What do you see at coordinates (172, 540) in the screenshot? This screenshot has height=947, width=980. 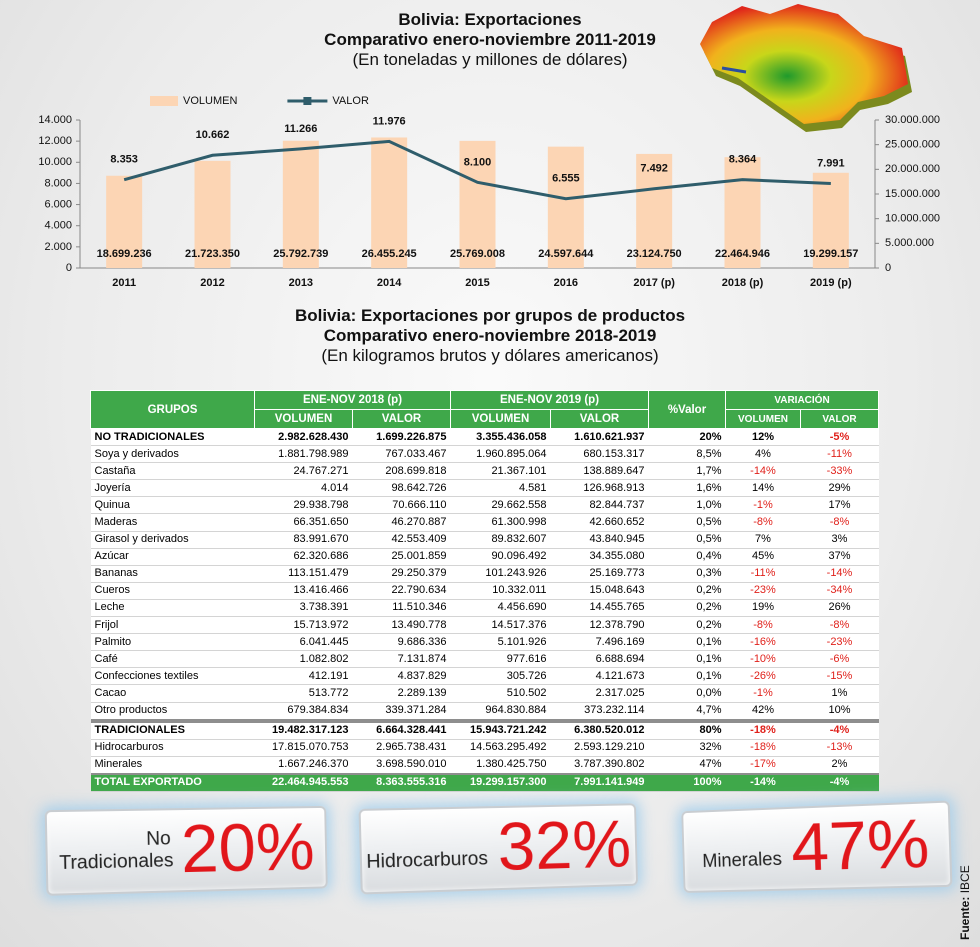 I see `table-cell: Girasol y derivados` at bounding box center [172, 540].